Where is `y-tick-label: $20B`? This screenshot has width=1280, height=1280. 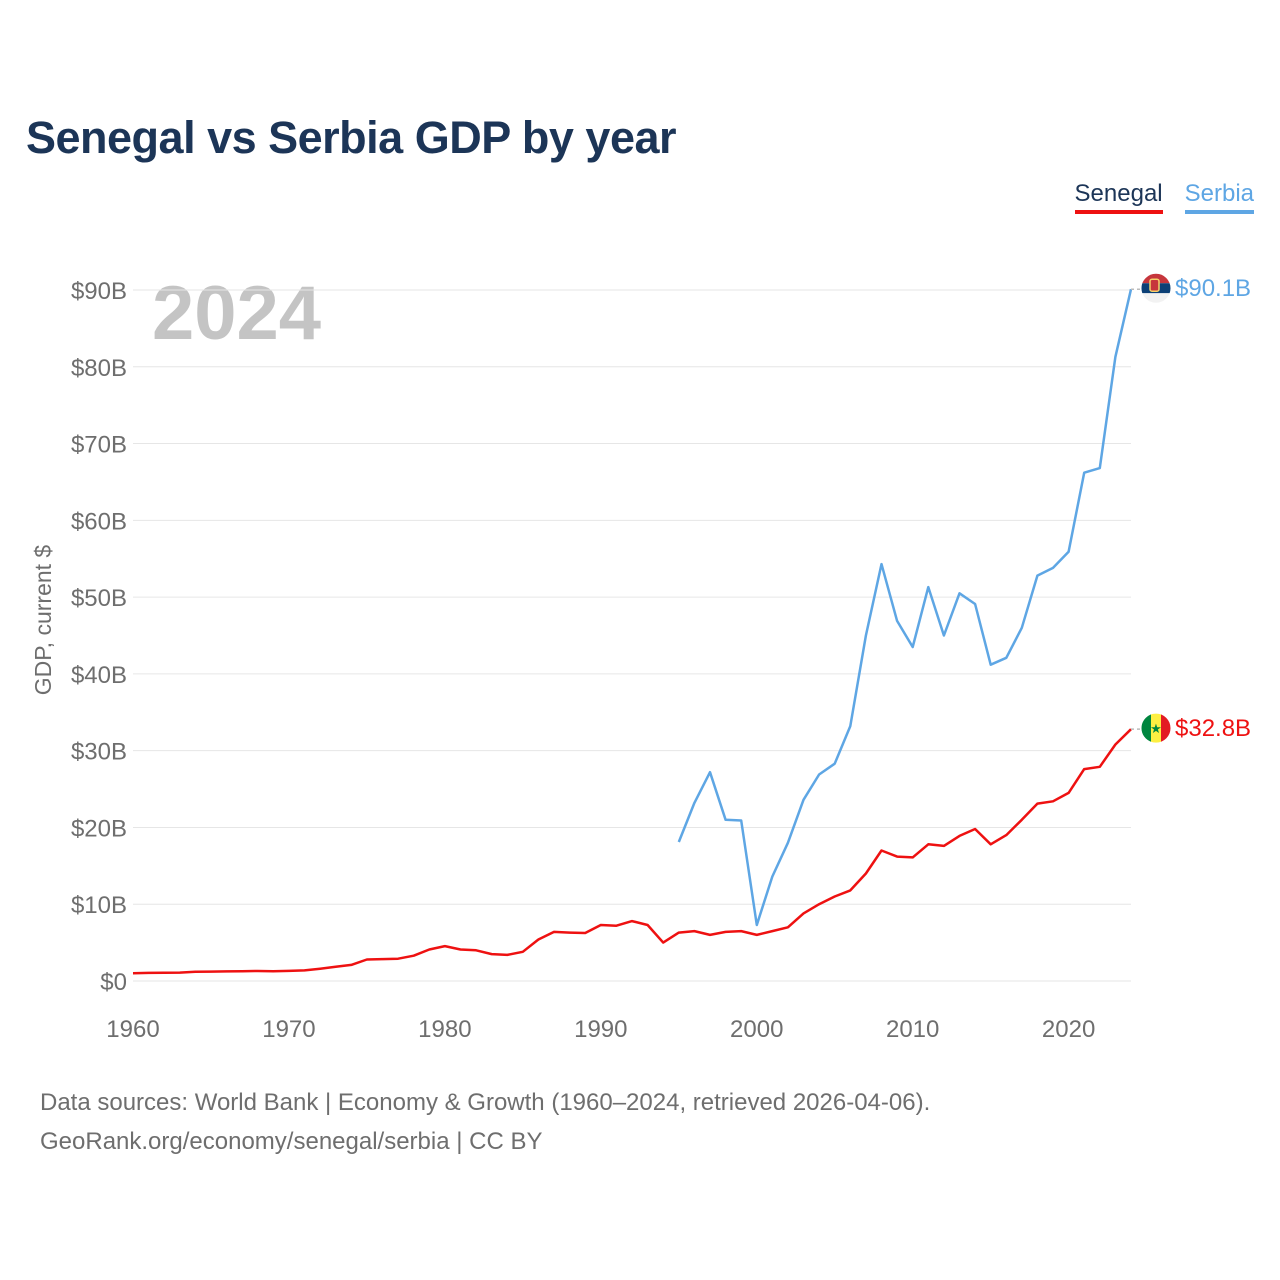
y-tick-label: $20B is located at coordinates (99, 828).